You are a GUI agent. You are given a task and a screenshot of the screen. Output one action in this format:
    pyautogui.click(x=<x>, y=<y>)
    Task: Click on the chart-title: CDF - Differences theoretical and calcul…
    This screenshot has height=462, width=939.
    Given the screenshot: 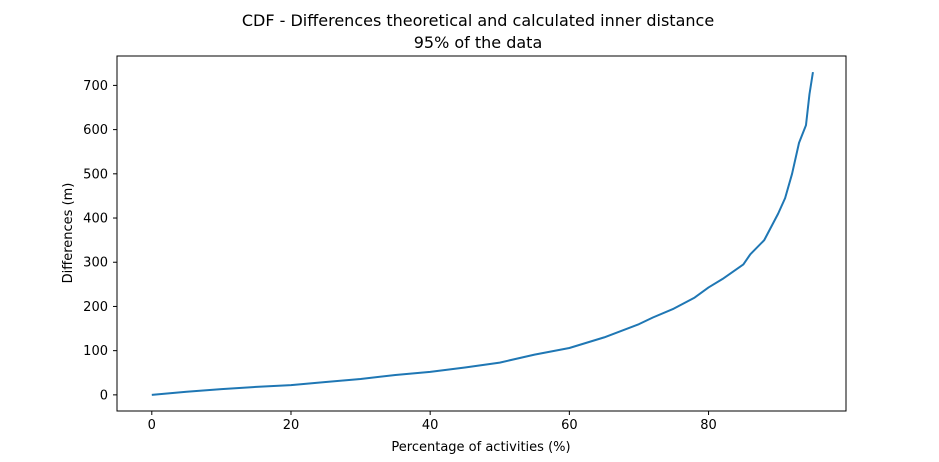 What is the action you would take?
    pyautogui.click(x=478, y=20)
    